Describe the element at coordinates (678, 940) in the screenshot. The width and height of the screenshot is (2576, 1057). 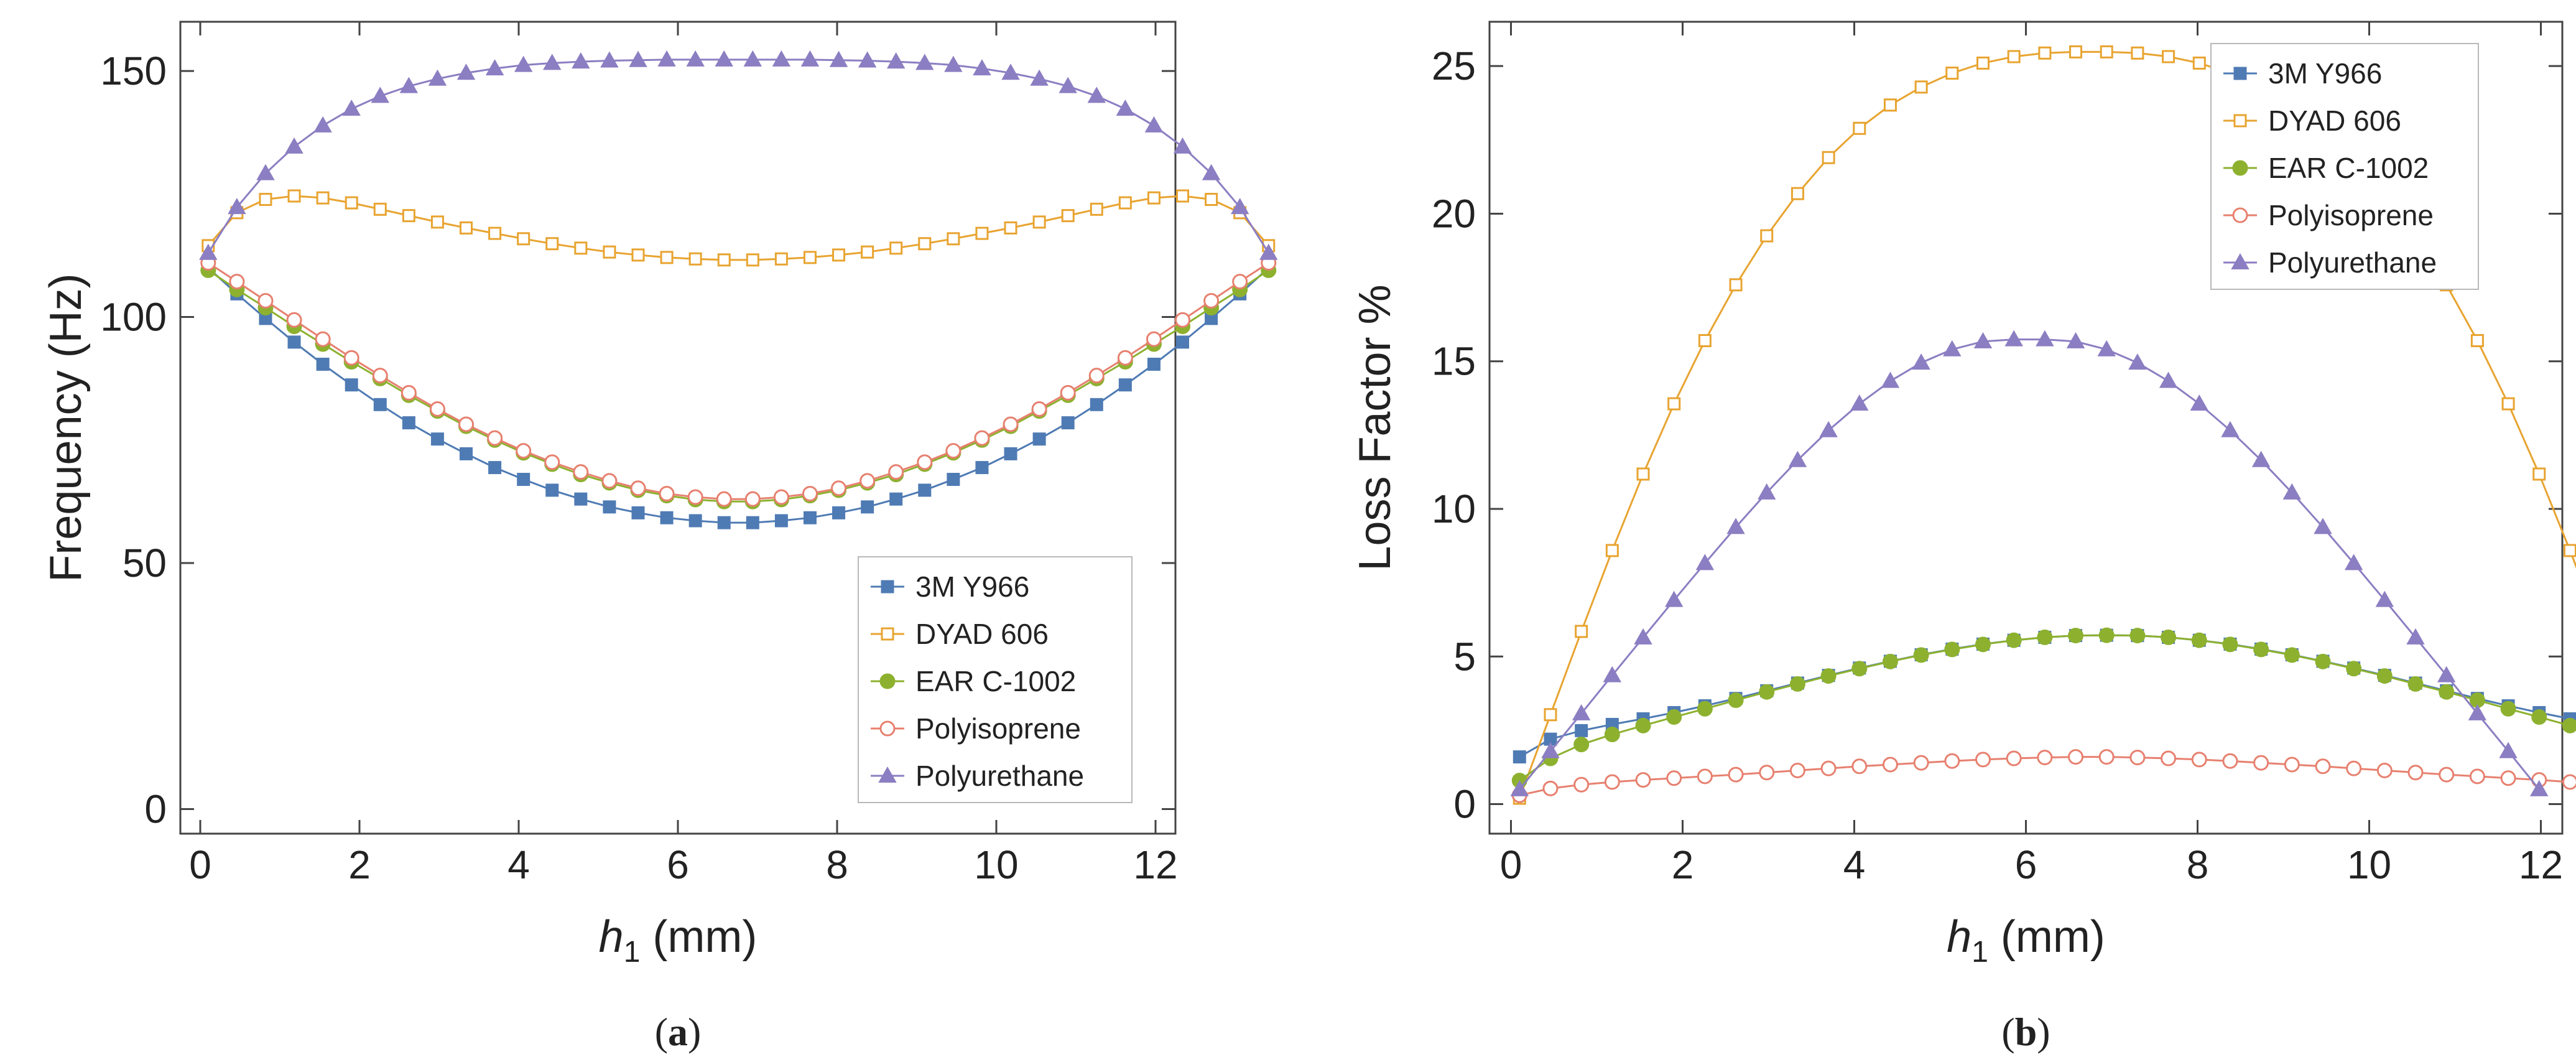
I see `panel-a-x-axis-title: h1 (mm)` at that location.